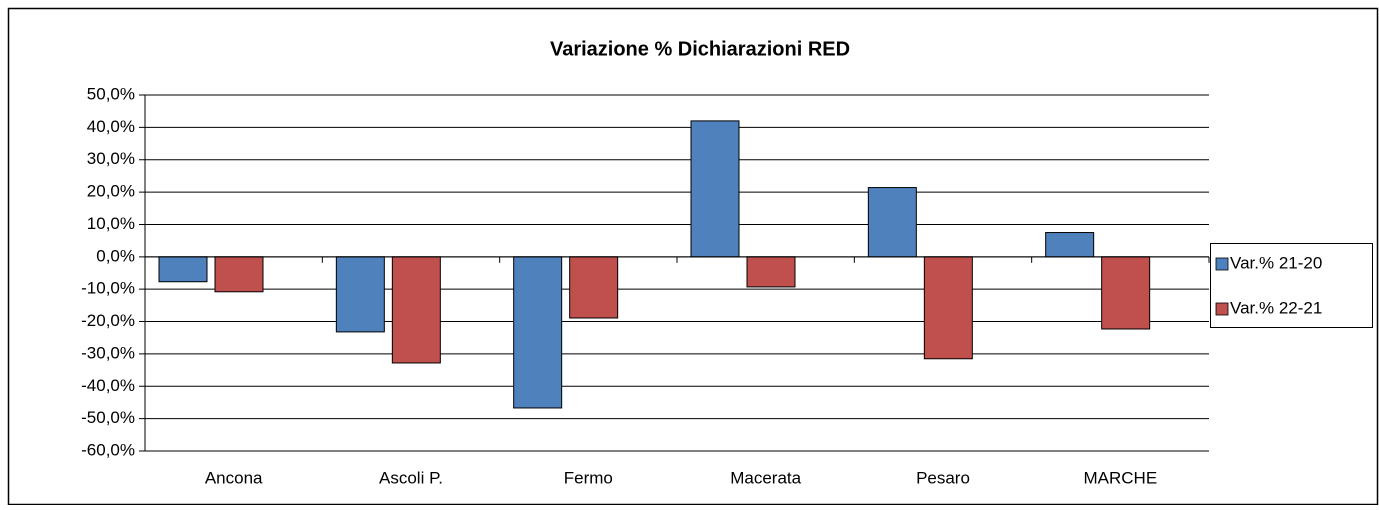 The image size is (1379, 510). I want to click on y-tick-label: 0,0%, so click(115, 255).